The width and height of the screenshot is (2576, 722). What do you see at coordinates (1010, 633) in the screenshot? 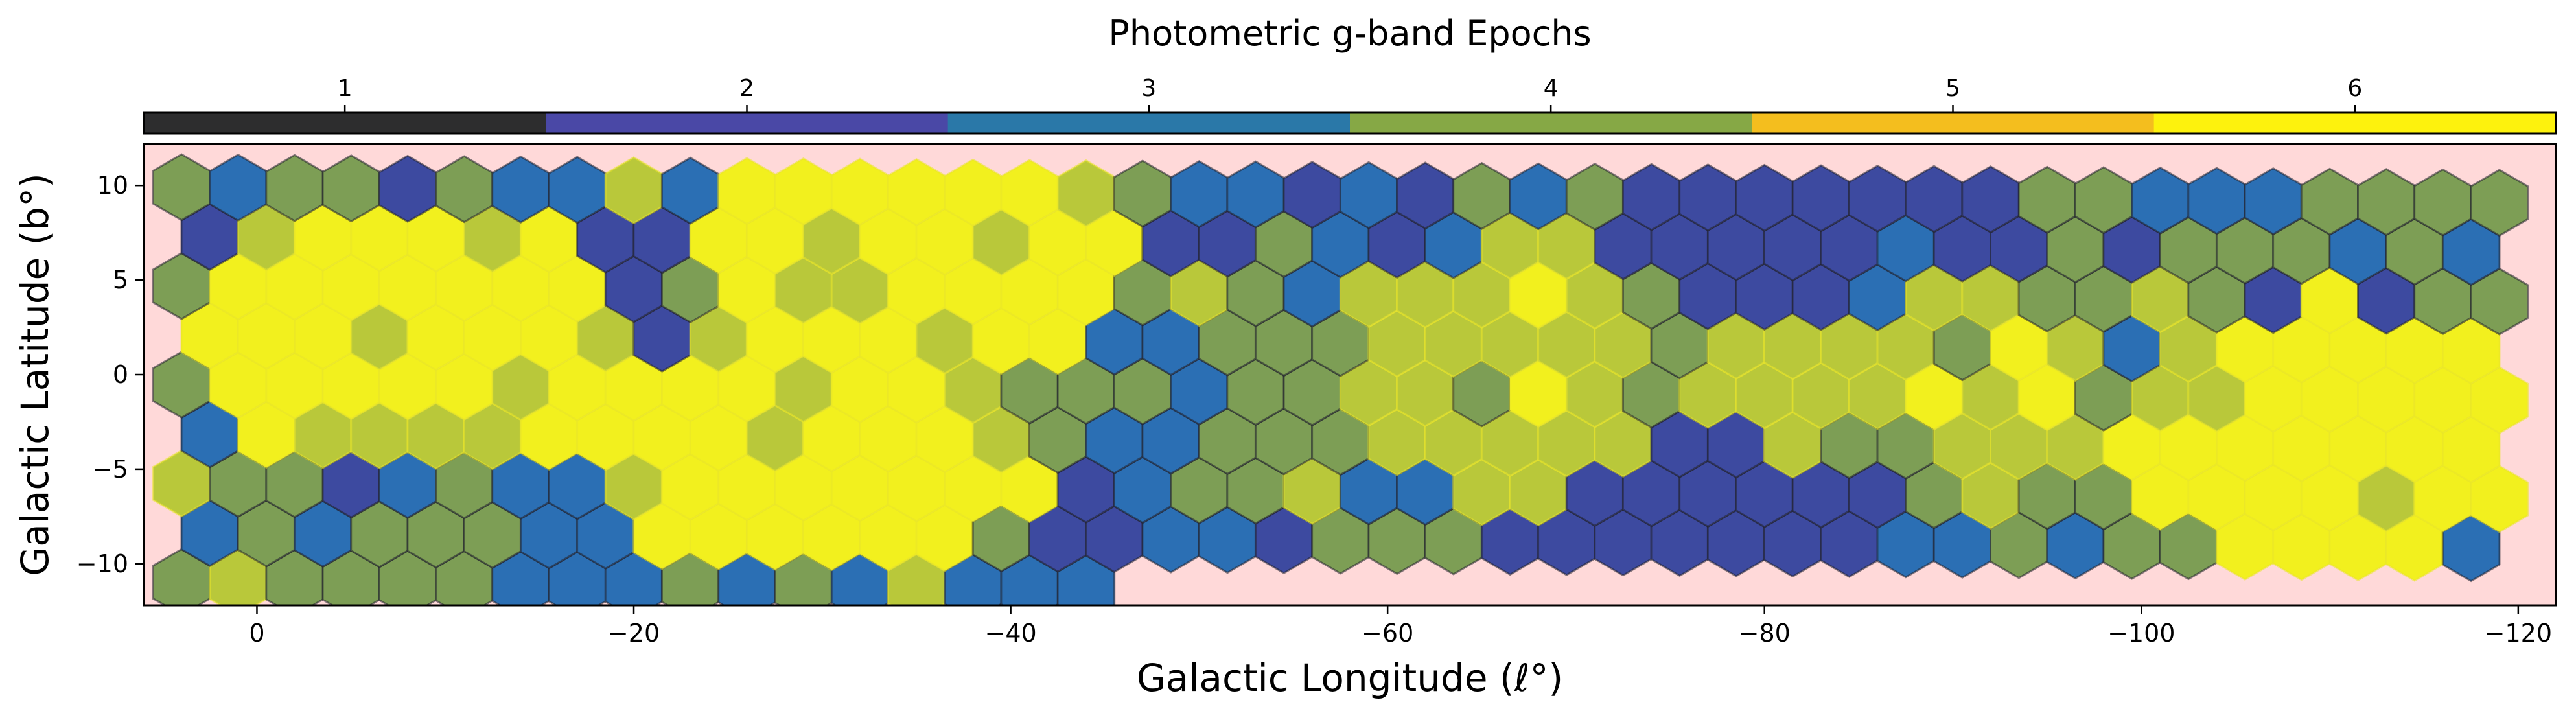
I see `x-tick-label: −40` at bounding box center [1010, 633].